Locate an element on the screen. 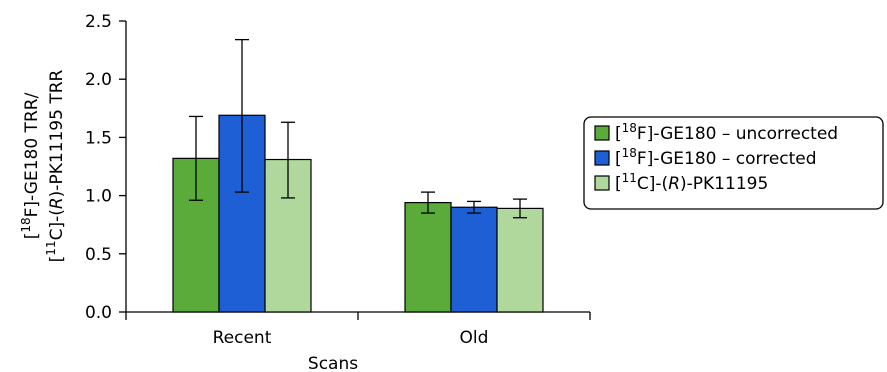 Image resolution: width=887 pixels, height=372 pixels. legend-box is located at coordinates (733, 163).